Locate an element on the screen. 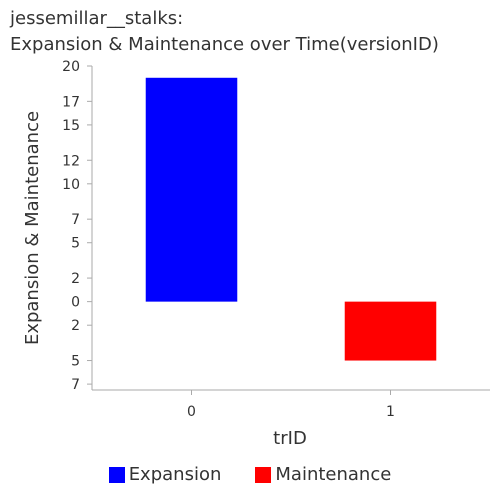 This screenshot has height=500, width=500. legend-item-maintenance: Maintenance is located at coordinates (323, 474).